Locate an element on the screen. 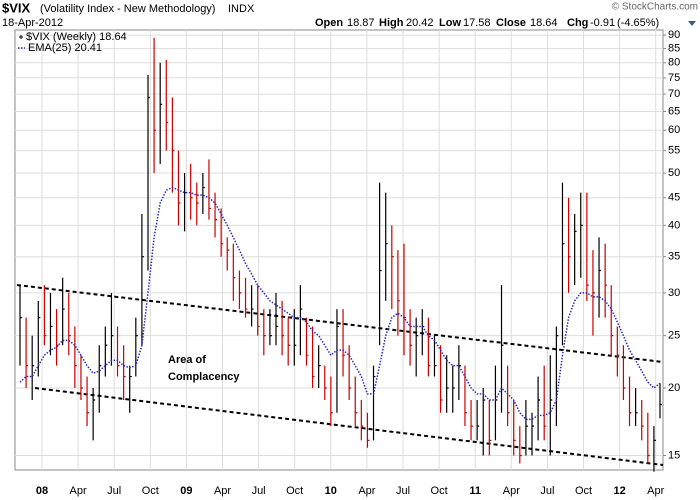 The width and height of the screenshot is (700, 500). y-tick-label: 20 is located at coordinates (674, 388).